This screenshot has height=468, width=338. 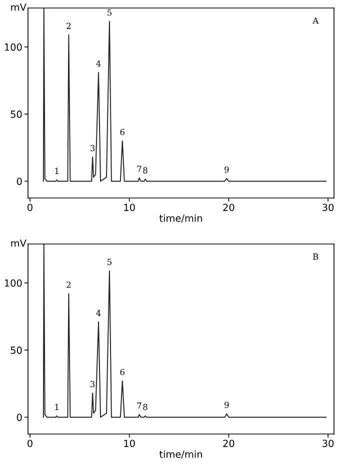 I want to click on annotation: A, so click(x=315, y=21).